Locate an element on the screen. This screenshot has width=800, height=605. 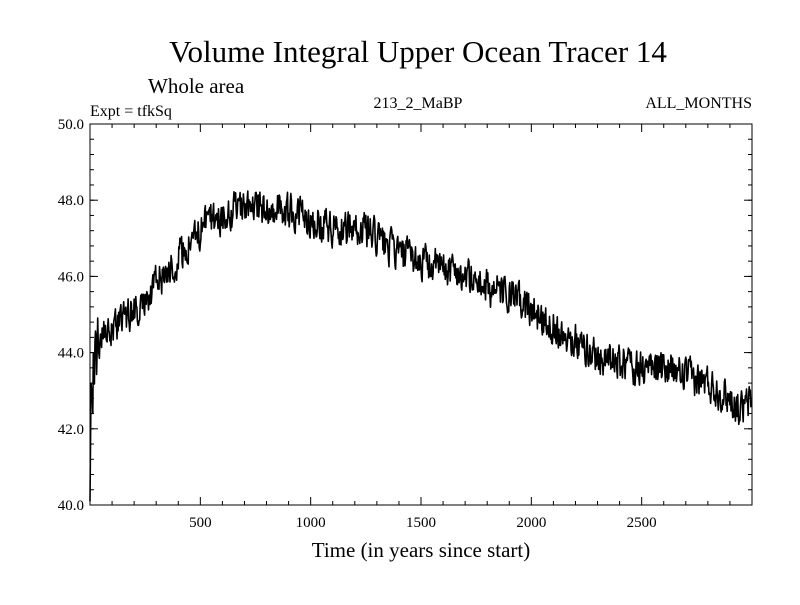
x-tick-label: 2500 is located at coordinates (642, 523).